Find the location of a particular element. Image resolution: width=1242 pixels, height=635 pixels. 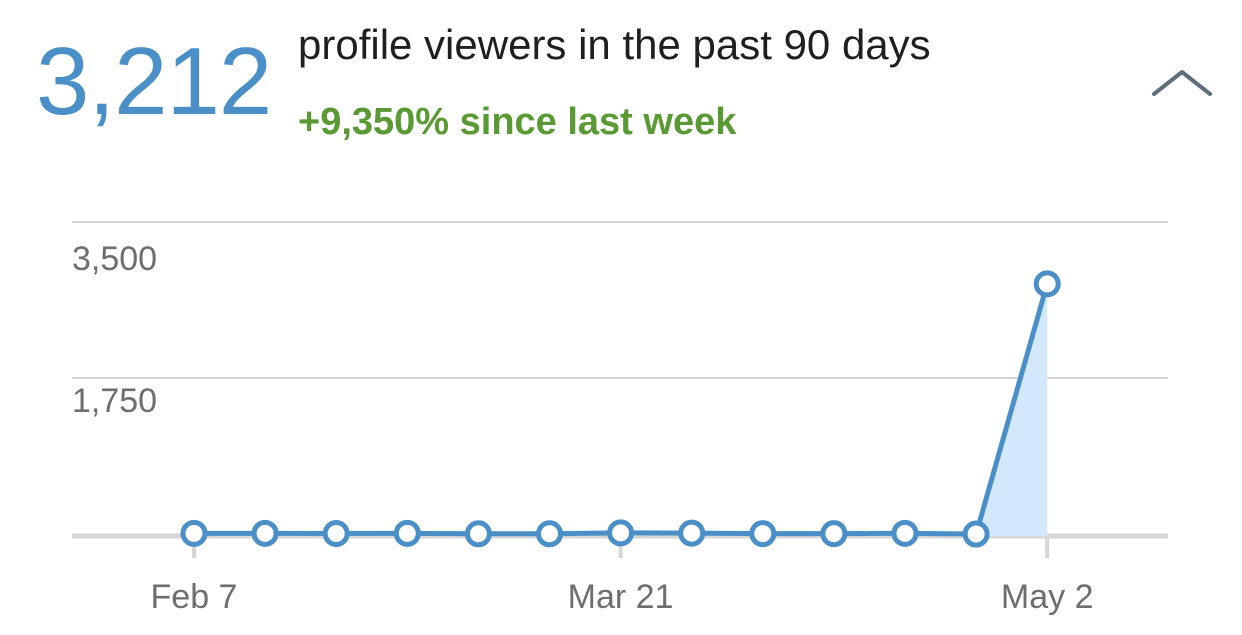

collapse-button is located at coordinates (1182, 82).